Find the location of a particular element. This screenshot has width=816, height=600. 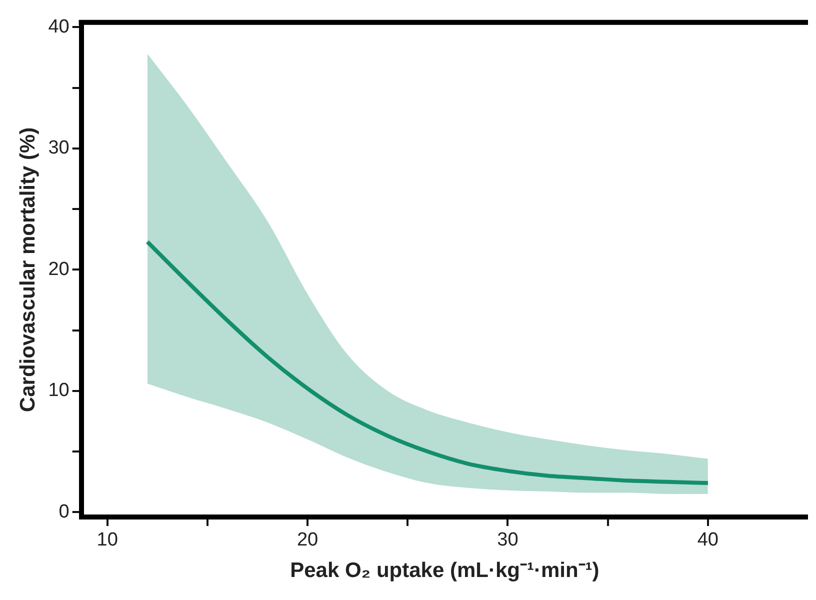

y-tick-label: 40 is located at coordinates (59, 27).